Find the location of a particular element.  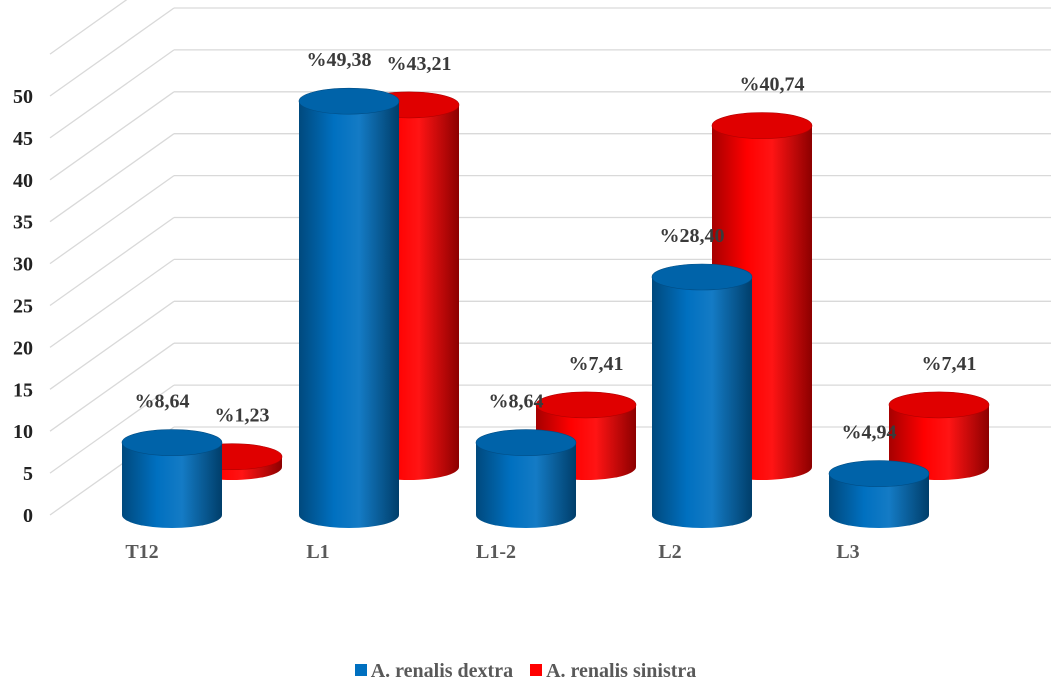

data-label-dextra: %49,38 is located at coordinates (339, 60).